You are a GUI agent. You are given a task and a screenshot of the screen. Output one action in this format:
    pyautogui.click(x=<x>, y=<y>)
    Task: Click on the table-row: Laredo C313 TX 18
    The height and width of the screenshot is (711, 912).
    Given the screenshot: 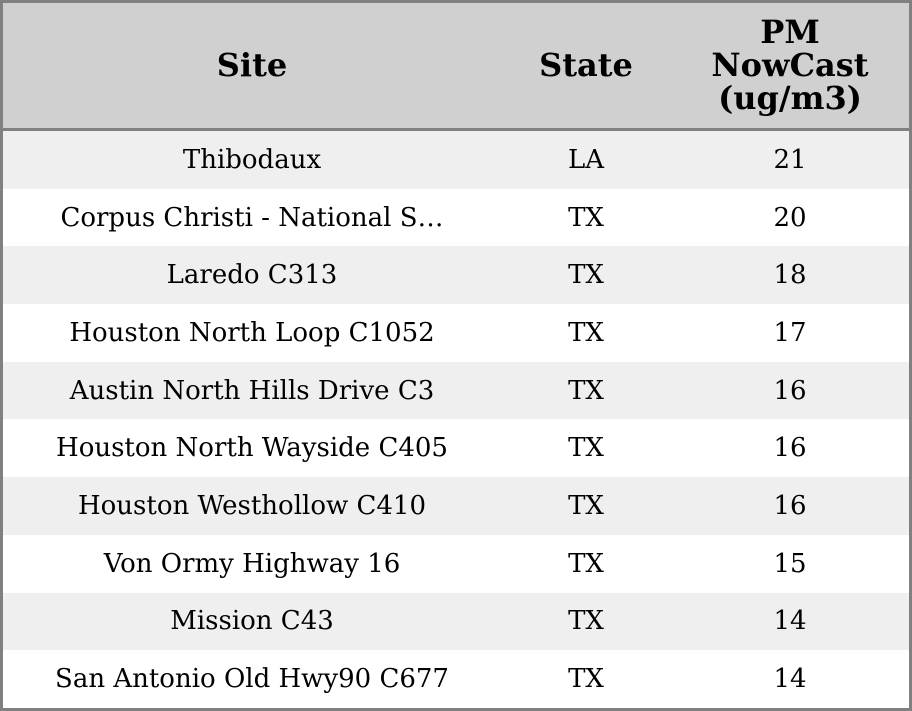 What is the action you would take?
    pyautogui.click(x=456, y=275)
    